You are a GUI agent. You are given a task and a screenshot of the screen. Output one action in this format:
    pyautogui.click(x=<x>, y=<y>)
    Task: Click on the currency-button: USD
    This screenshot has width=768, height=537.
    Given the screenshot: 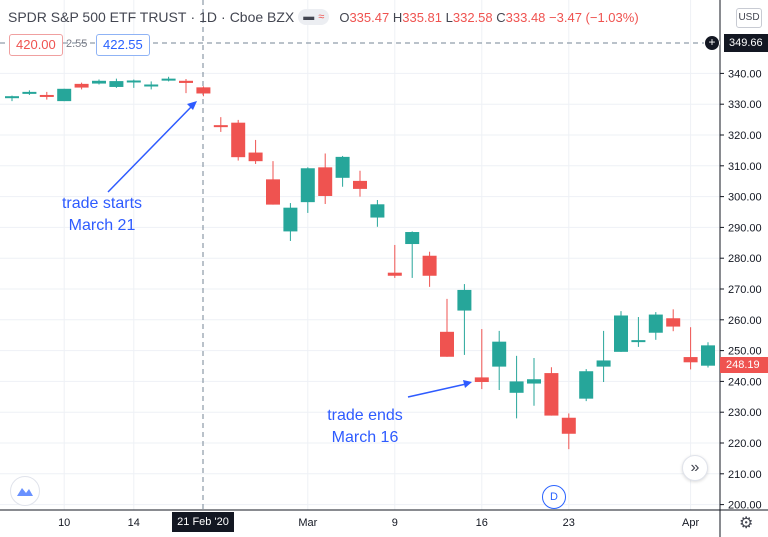 What is the action you would take?
    pyautogui.click(x=749, y=18)
    